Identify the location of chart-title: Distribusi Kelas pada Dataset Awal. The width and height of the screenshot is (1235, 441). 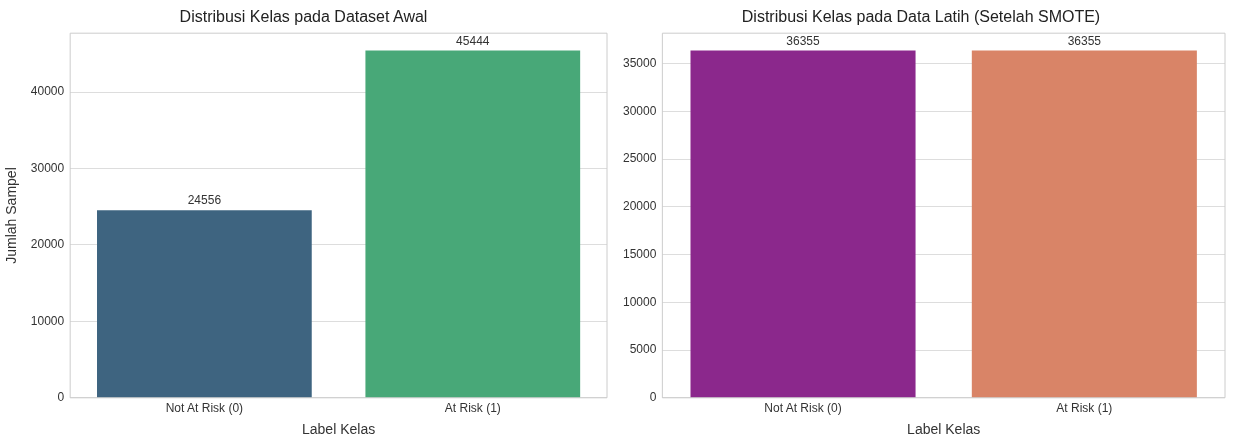
(303, 17).